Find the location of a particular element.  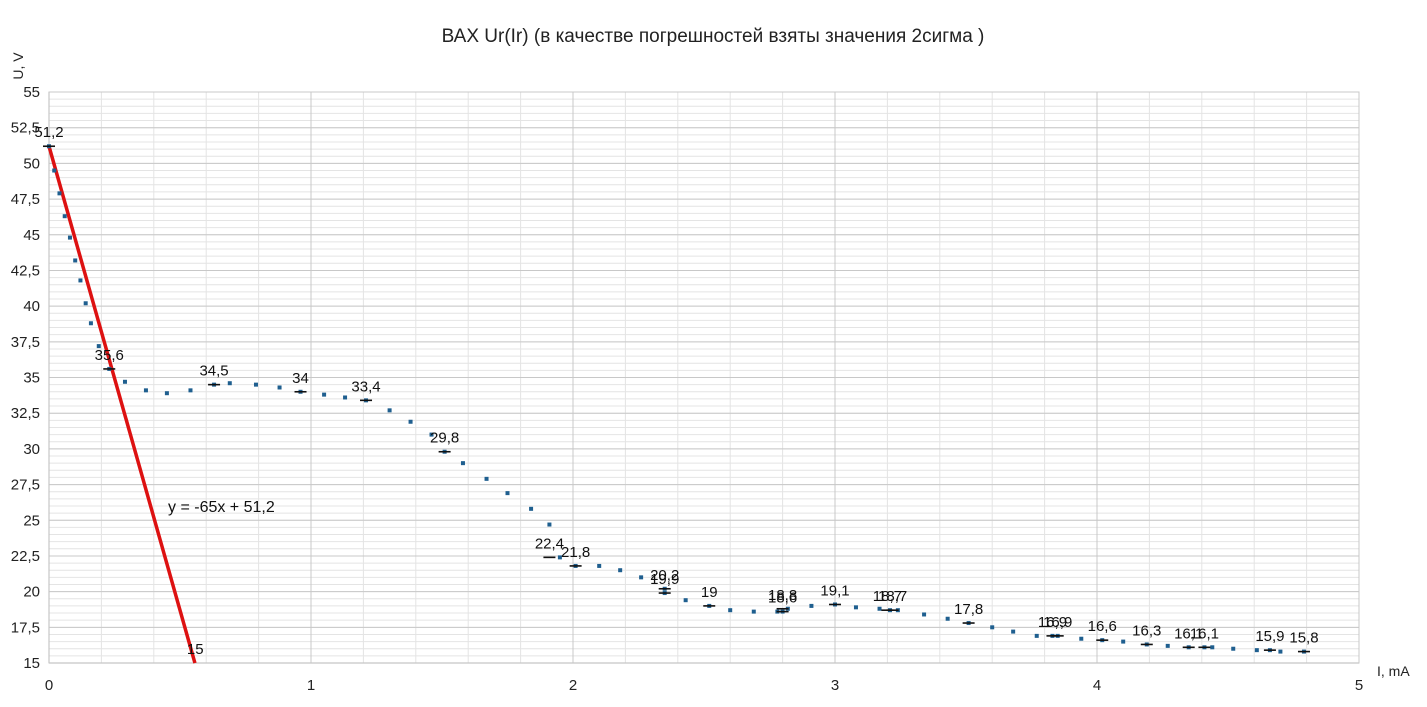

x-tick-label: 3 is located at coordinates (835, 685).